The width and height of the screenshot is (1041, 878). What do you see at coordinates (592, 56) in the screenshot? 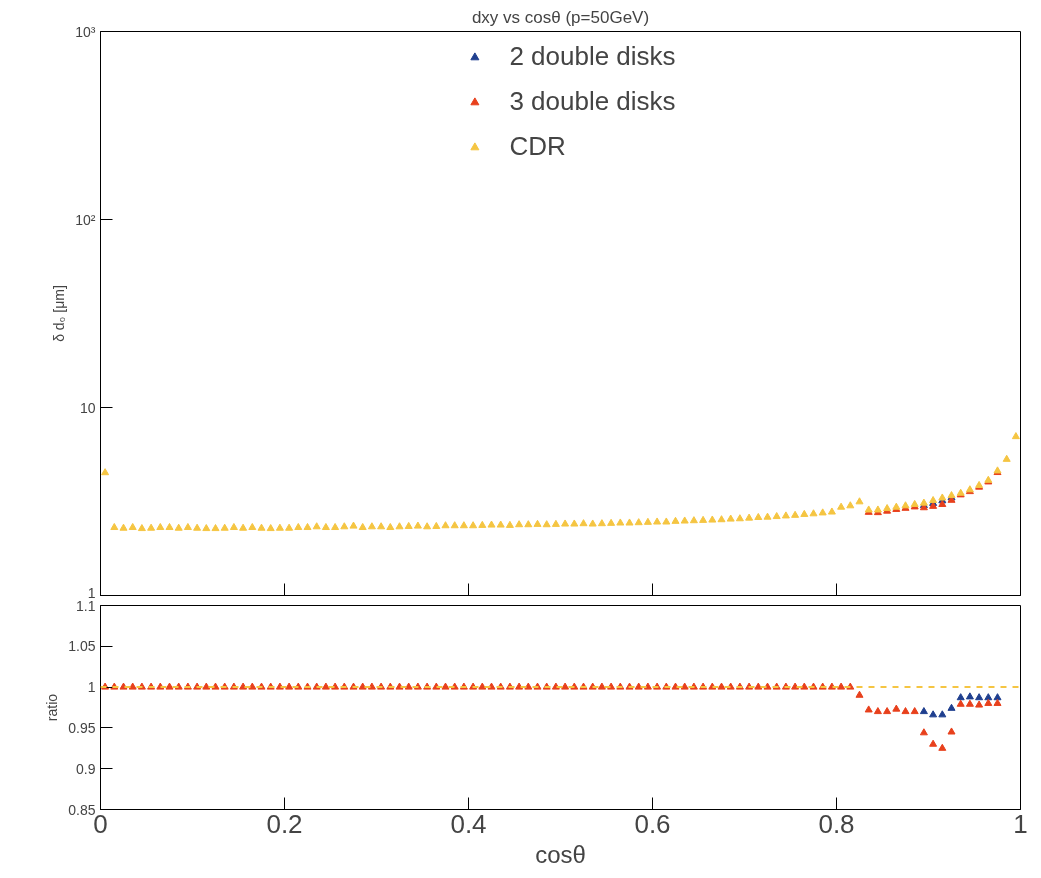
I see `legend-label: 2 double disks` at bounding box center [592, 56].